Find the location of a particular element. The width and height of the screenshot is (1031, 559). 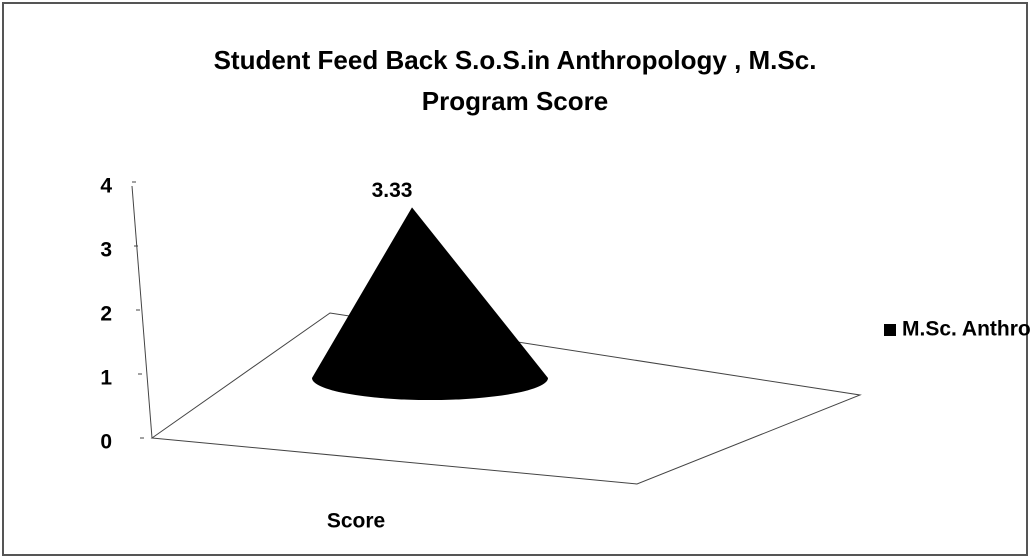

chart-title: Program Score is located at coordinates (515, 101).